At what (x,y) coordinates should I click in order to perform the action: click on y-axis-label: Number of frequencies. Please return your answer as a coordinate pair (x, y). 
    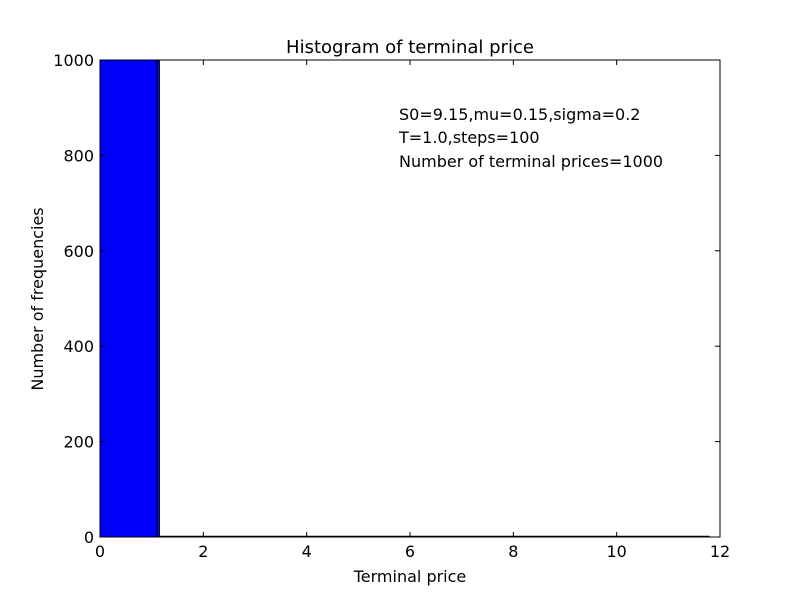
    Looking at the image, I should click on (37, 298).